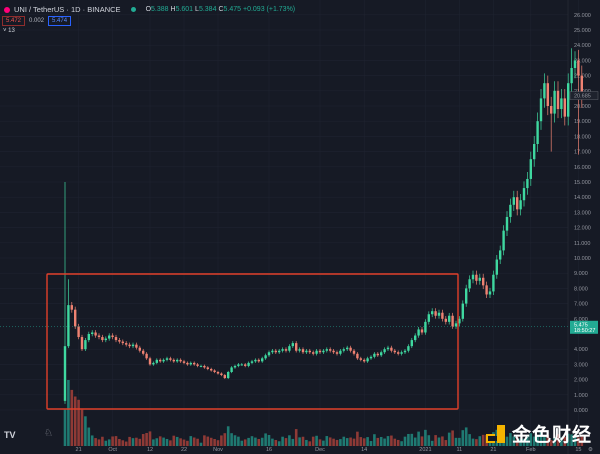  Describe the element at coordinates (14, 21) in the screenshot. I see `sell-button: 5.472` at that location.